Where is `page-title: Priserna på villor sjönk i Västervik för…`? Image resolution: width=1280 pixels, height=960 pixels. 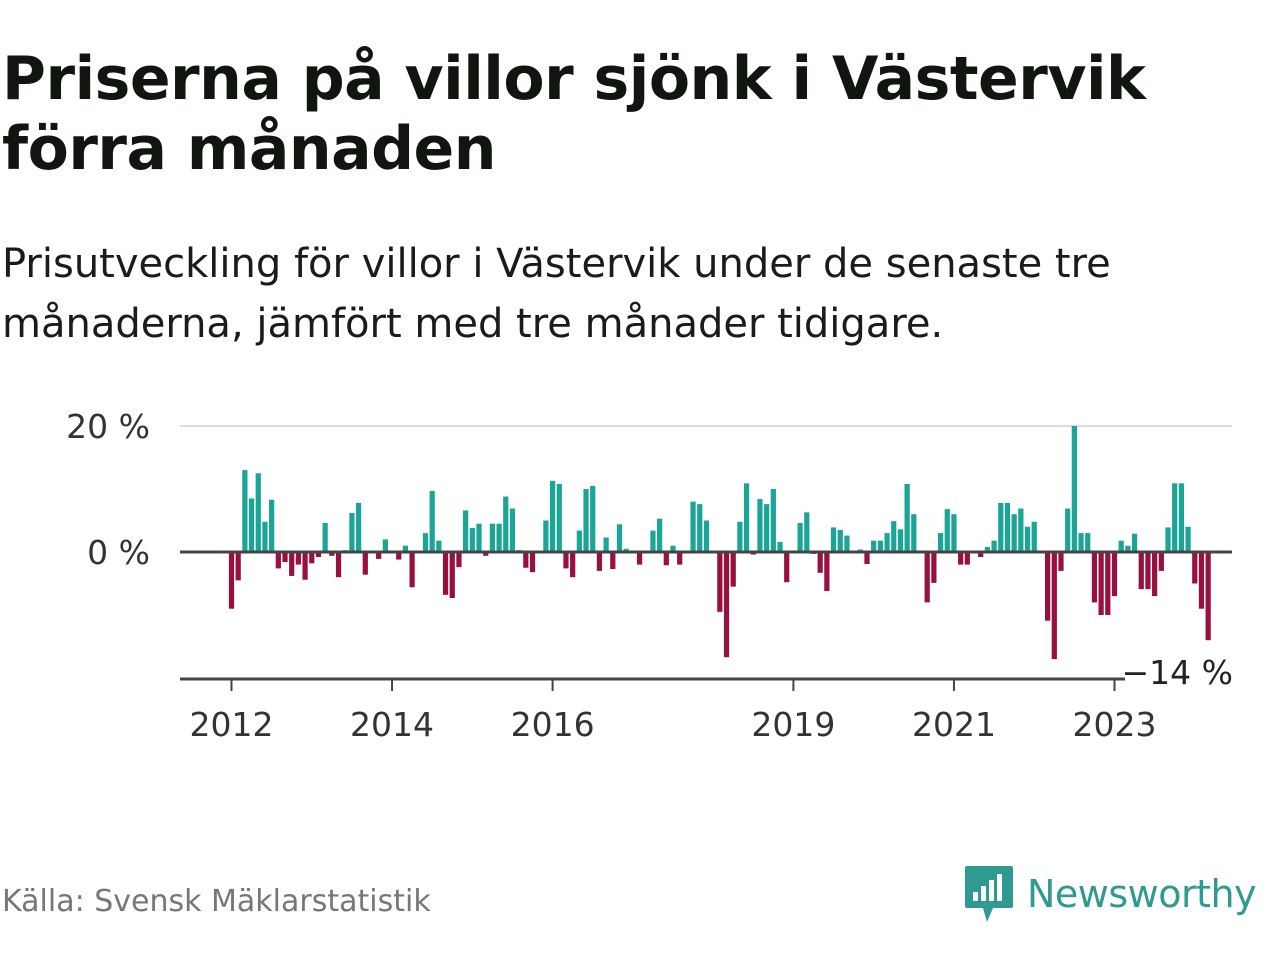
page-title: Priserna på villor sjönk i Västervik för… is located at coordinates (574, 114).